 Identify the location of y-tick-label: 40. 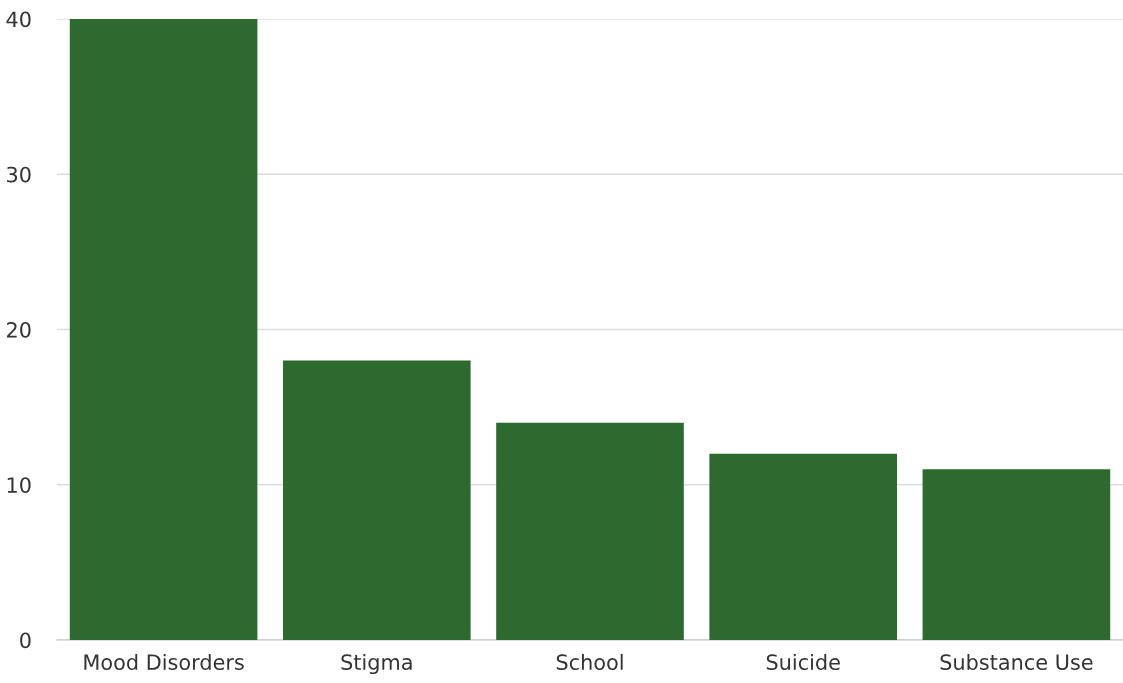
(18, 19).